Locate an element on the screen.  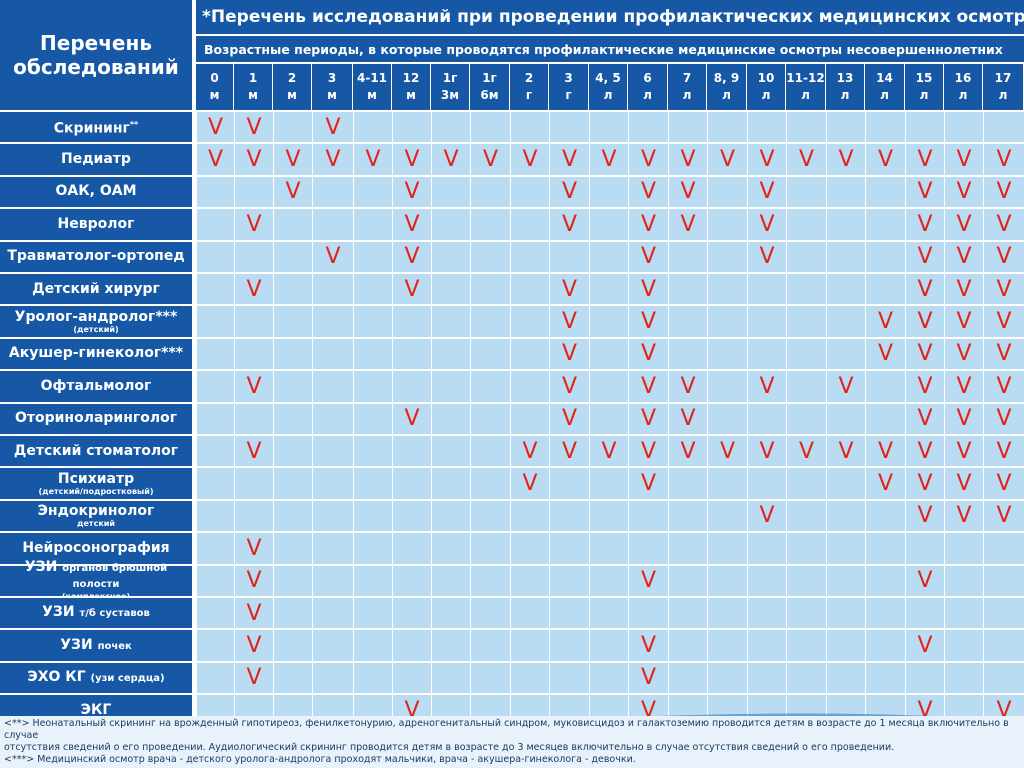
age-value: 8, 9 is located at coordinates (726, 78).